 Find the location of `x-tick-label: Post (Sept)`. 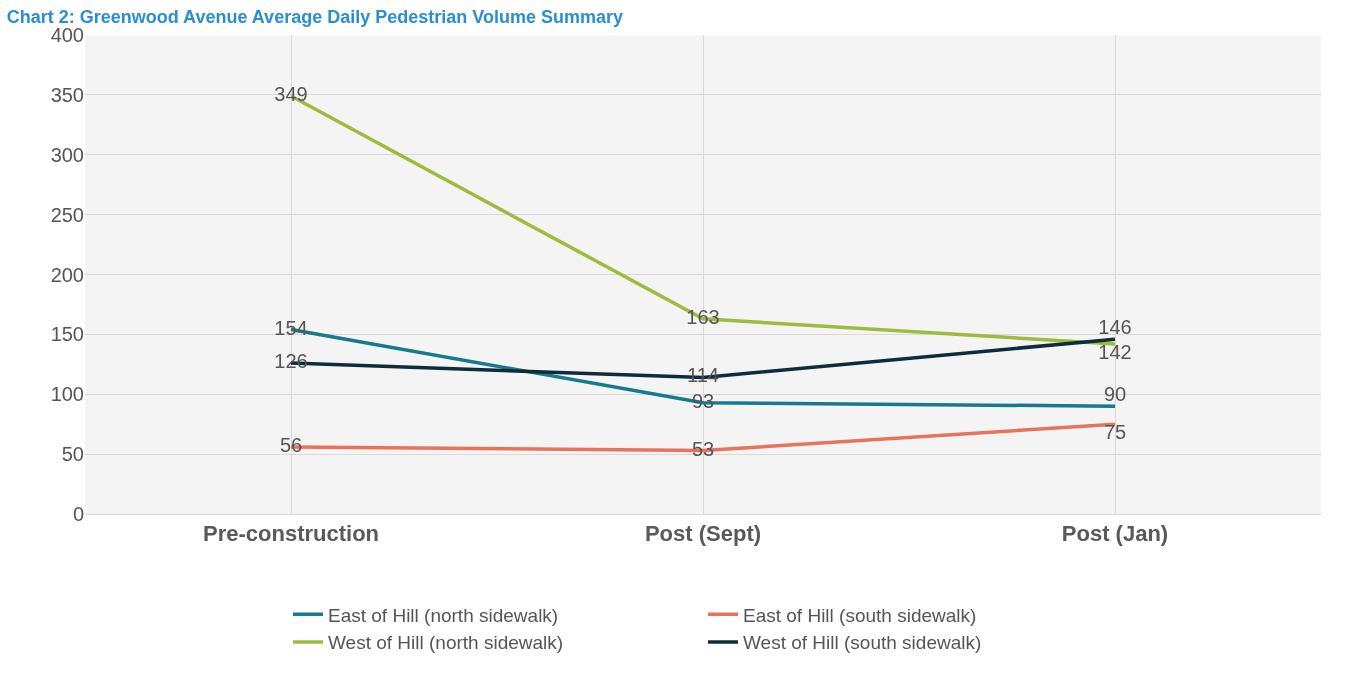

x-tick-label: Post (Sept) is located at coordinates (703, 534).